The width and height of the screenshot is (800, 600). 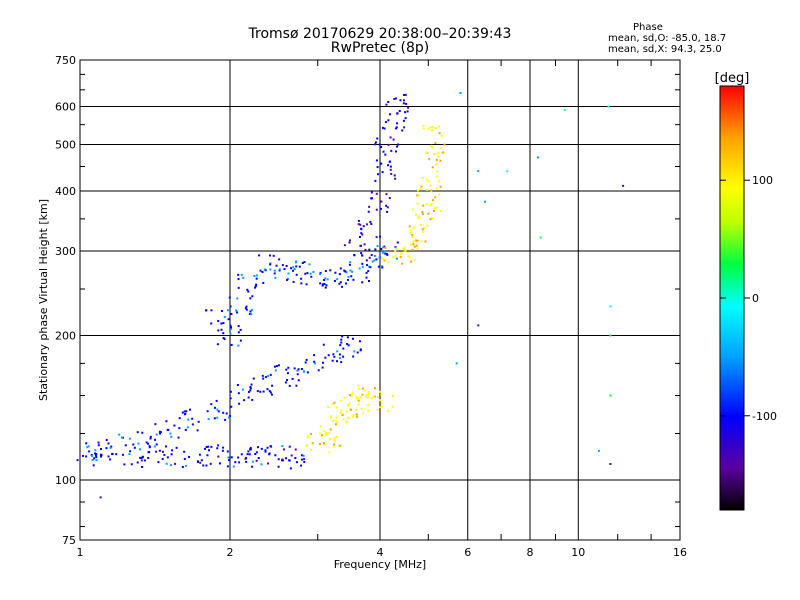 I want to click on x-axis-label: Frequency [MHz], so click(x=380, y=564).